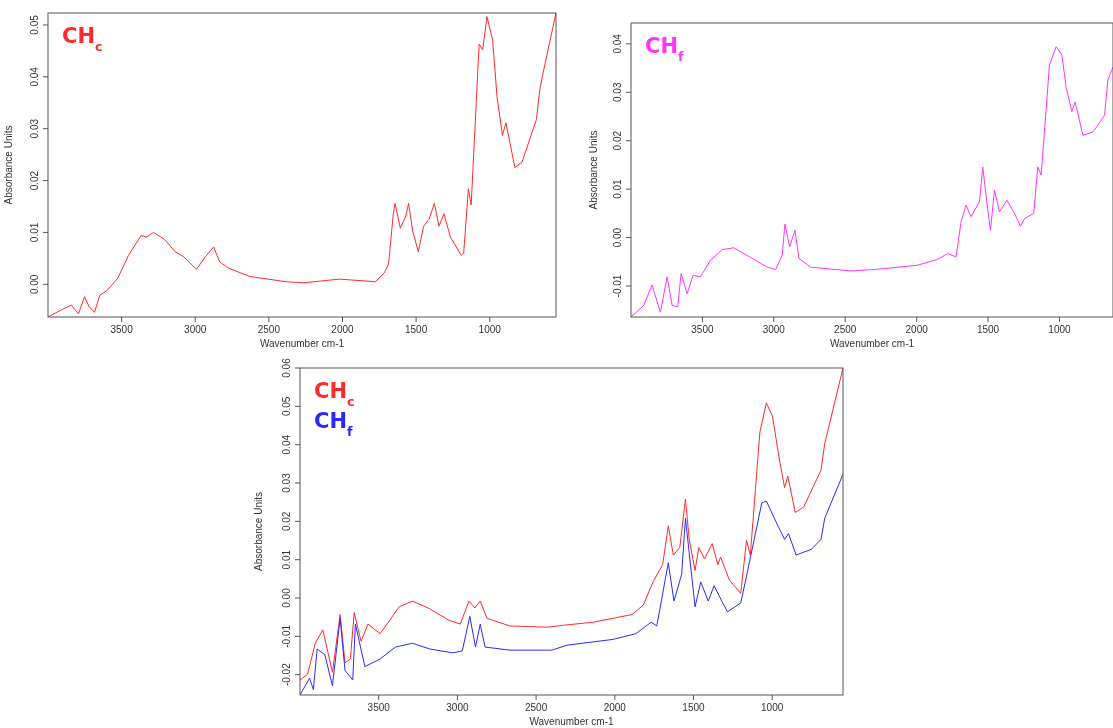 The image size is (1113, 728). Describe the element at coordinates (286, 674) in the screenshot. I see `y-tick-label: -0.02` at that location.